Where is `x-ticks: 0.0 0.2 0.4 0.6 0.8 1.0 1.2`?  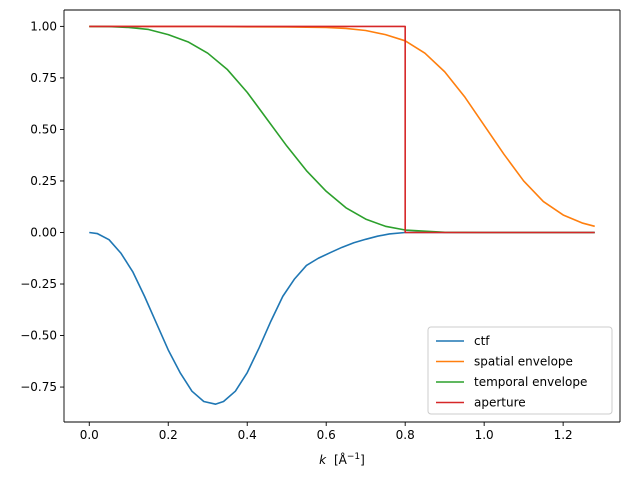
x-ticks: 0.0 0.2 0.4 0.6 0.8 1.0 1.2 is located at coordinates (326, 432).